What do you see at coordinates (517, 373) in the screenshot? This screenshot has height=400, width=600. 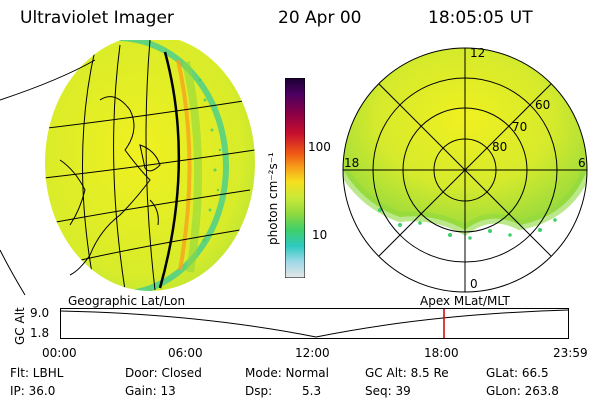 I see `glat-info: GLat: 66.5` at bounding box center [517, 373].